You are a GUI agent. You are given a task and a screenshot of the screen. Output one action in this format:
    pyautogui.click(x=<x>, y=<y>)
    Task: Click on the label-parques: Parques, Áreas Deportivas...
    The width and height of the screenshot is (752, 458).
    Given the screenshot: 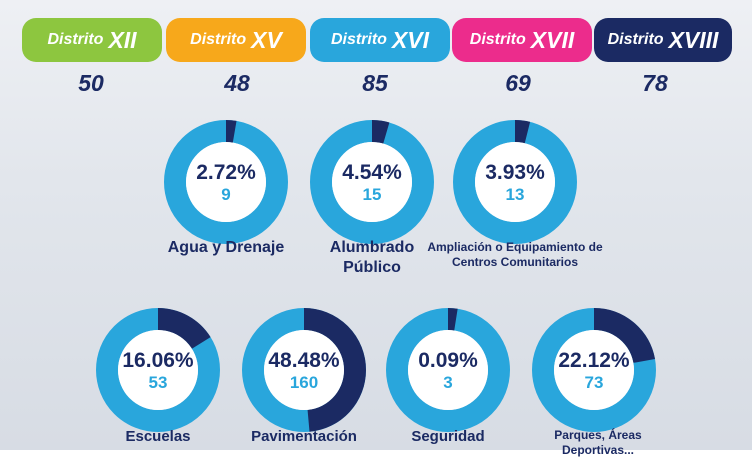 What is the action you would take?
    pyautogui.click(x=598, y=442)
    